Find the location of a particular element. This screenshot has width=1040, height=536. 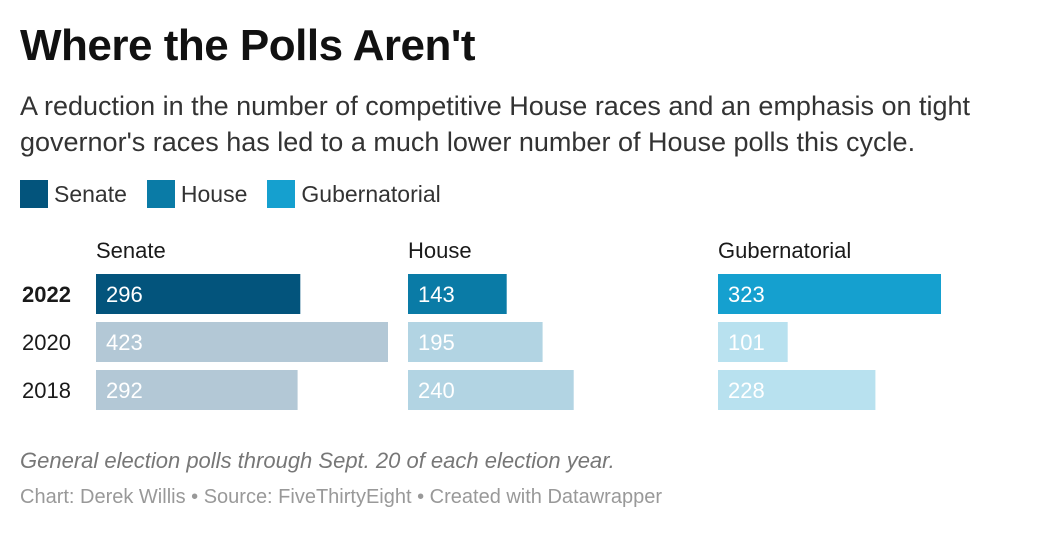

bar-senate-2022 is located at coordinates (198, 294).